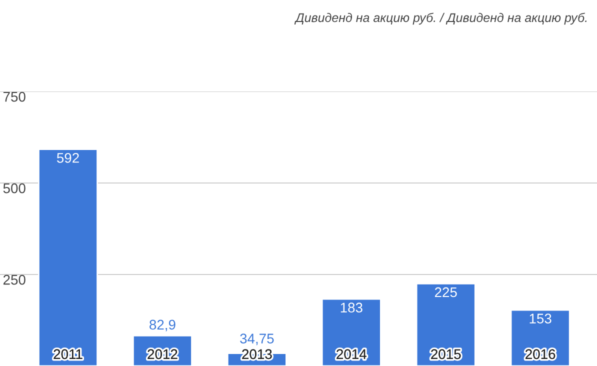 The height and width of the screenshot is (366, 597). Describe the element at coordinates (351, 354) in the screenshot. I see `x-tick-label: 2014` at that location.